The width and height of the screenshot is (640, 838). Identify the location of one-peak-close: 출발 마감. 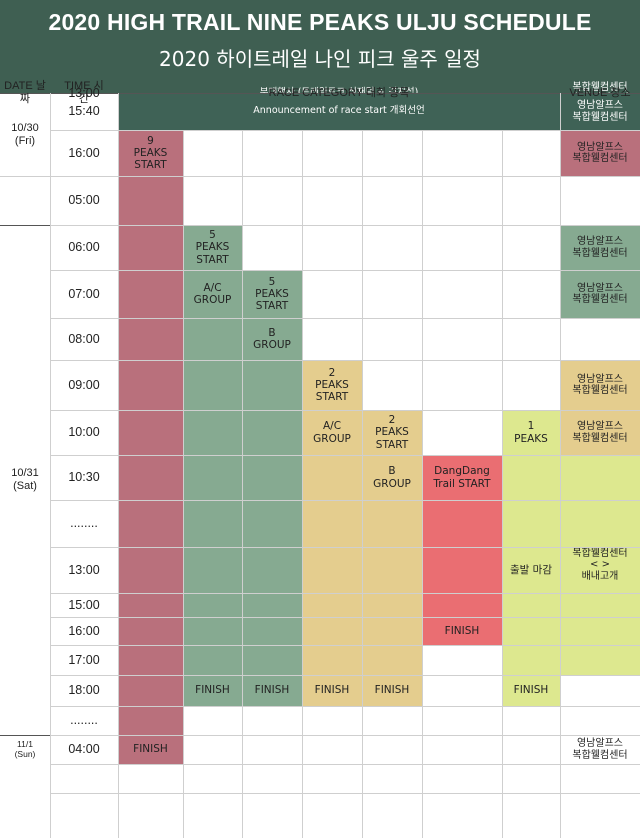
(531, 569).